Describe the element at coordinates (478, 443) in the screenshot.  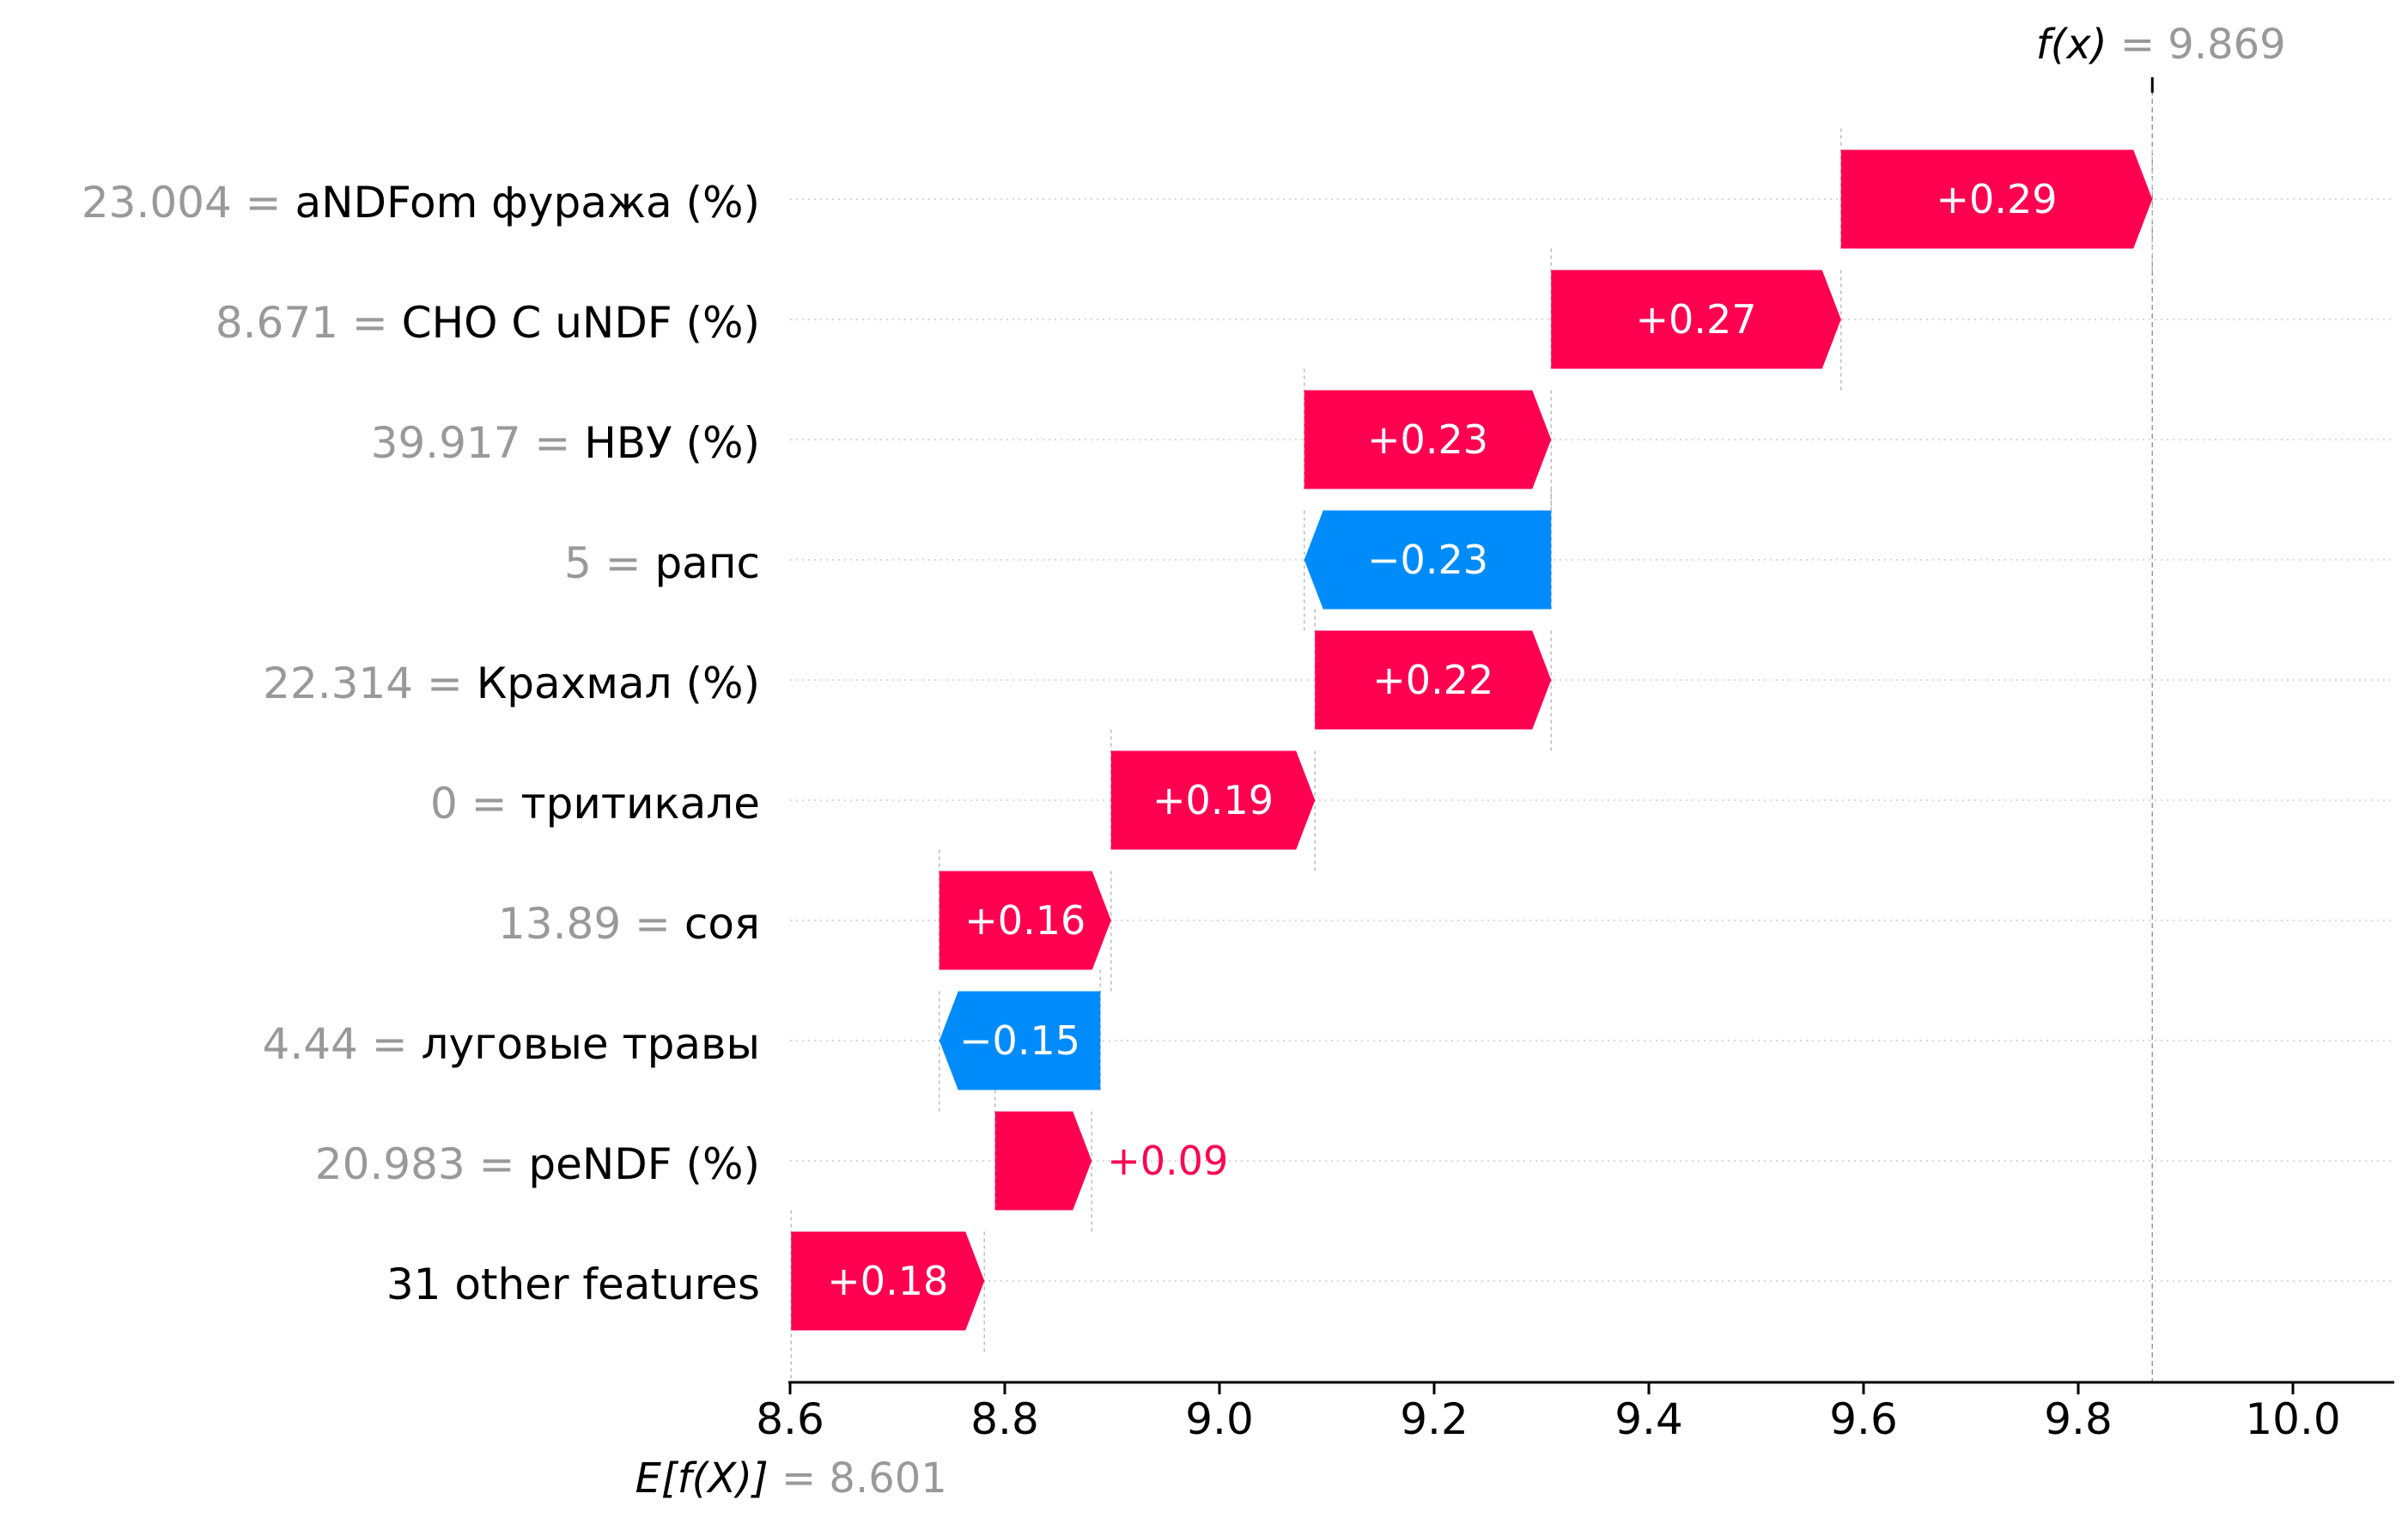
I see `feature-value: 39.917 =` at that location.